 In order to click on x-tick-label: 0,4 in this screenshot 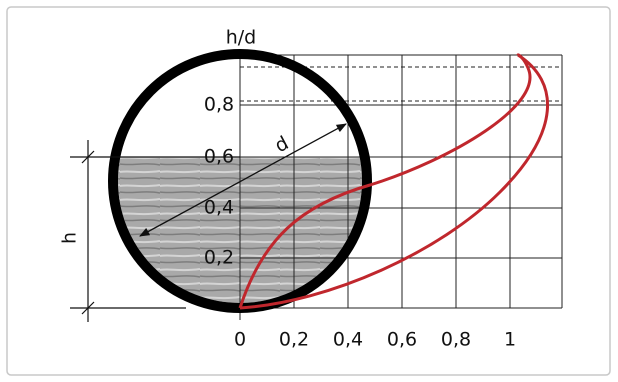, I will do `click(348, 340)`.